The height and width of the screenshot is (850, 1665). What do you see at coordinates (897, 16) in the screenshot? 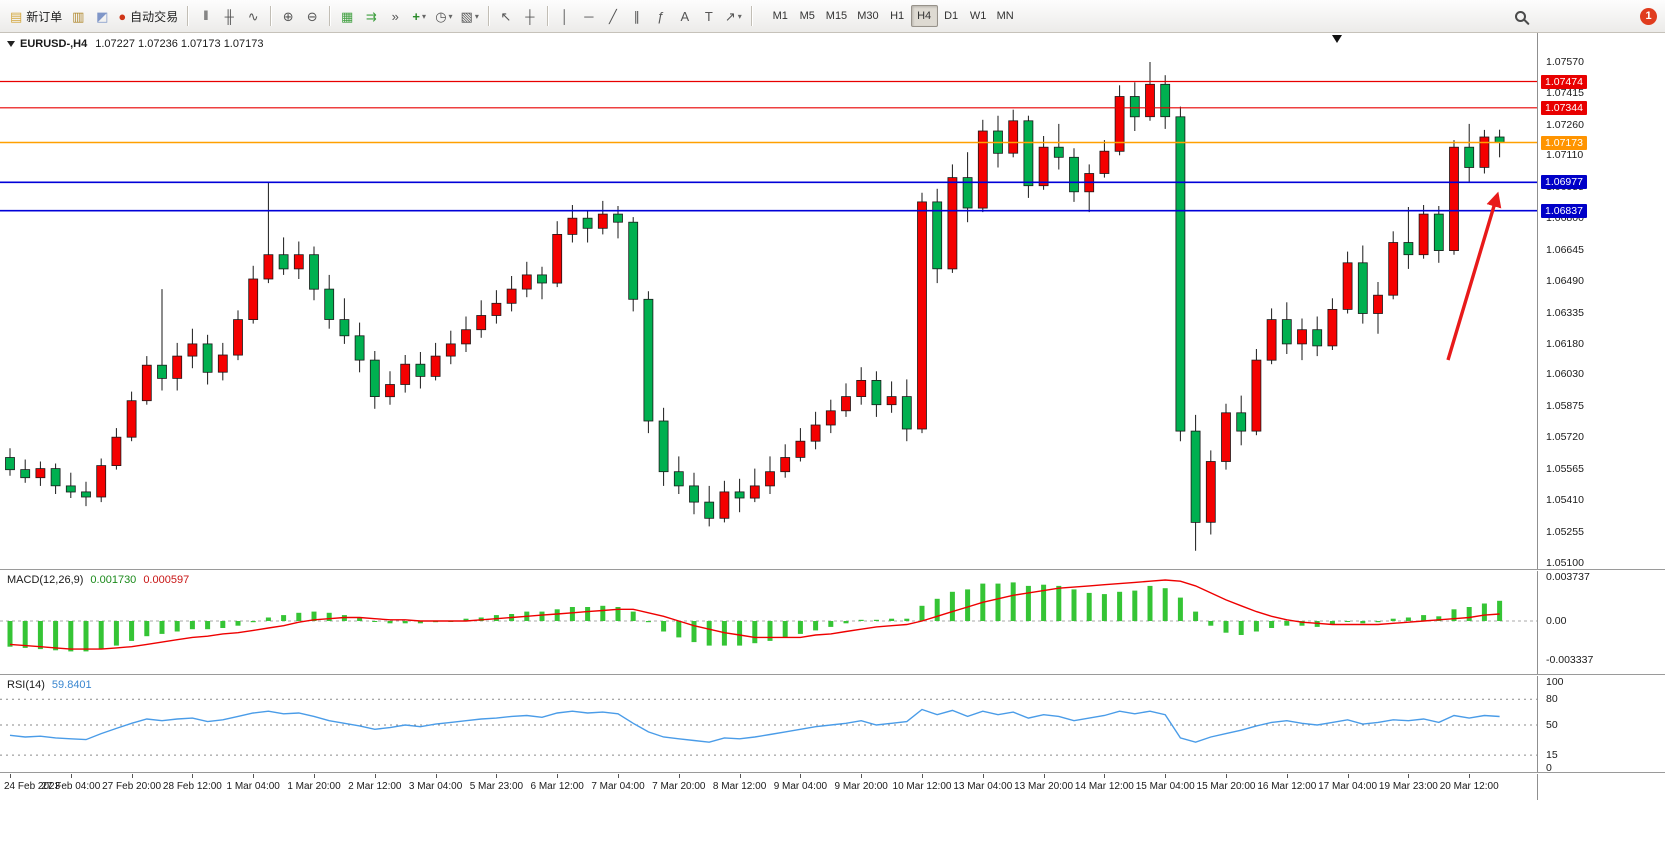
I see `timeframe-h1: H1` at bounding box center [897, 16].